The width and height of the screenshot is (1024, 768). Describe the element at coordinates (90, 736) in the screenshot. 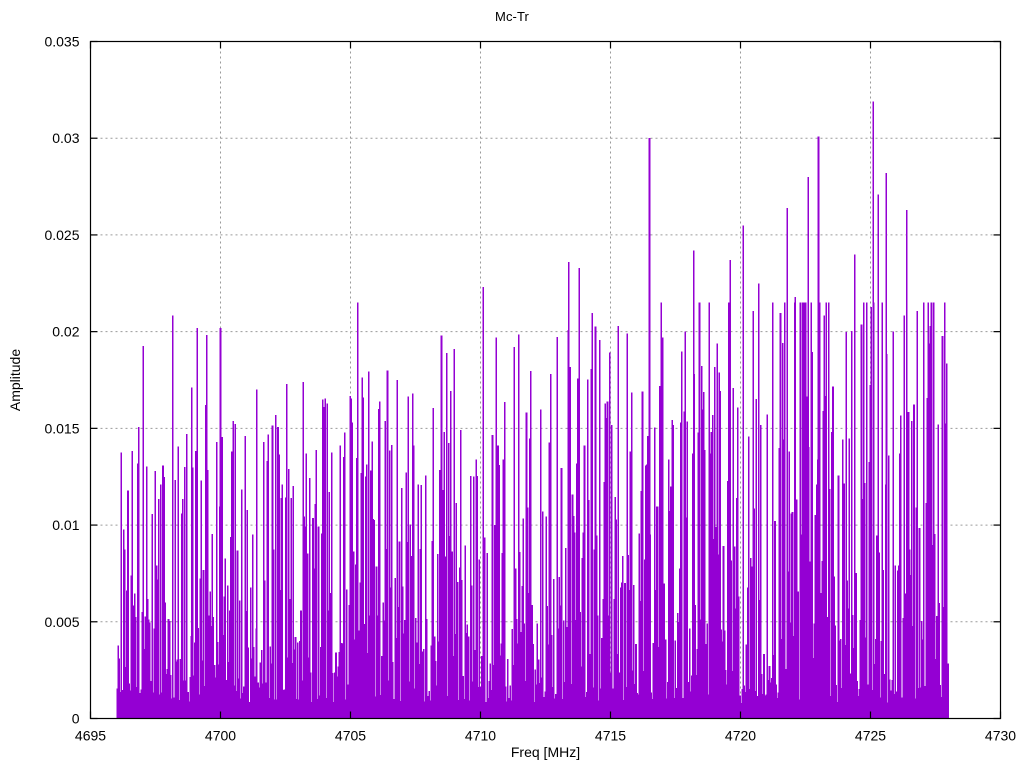

I see `x-tick-label: 4695` at that location.